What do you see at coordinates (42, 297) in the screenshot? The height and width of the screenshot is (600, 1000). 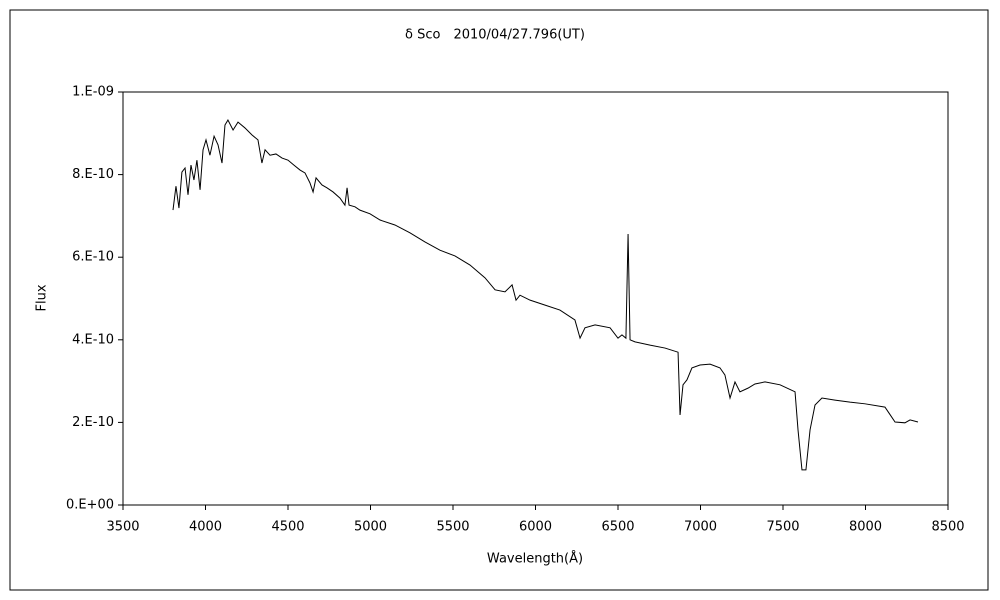 I see `y-axis-label: Flux` at bounding box center [42, 297].